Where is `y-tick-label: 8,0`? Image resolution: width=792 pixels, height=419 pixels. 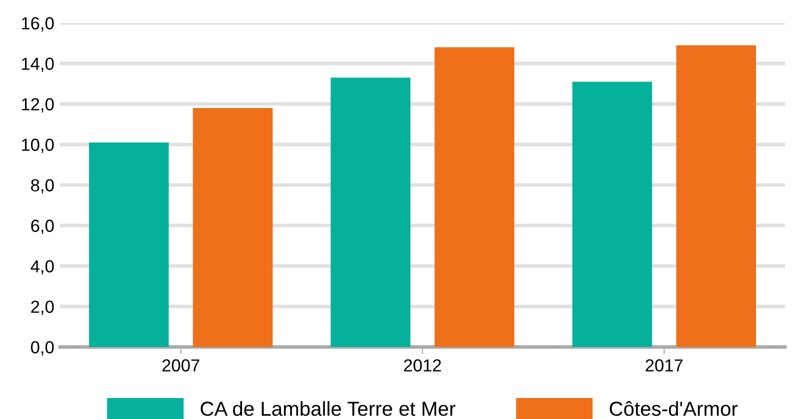 y-tick-label: 8,0 is located at coordinates (42, 186).